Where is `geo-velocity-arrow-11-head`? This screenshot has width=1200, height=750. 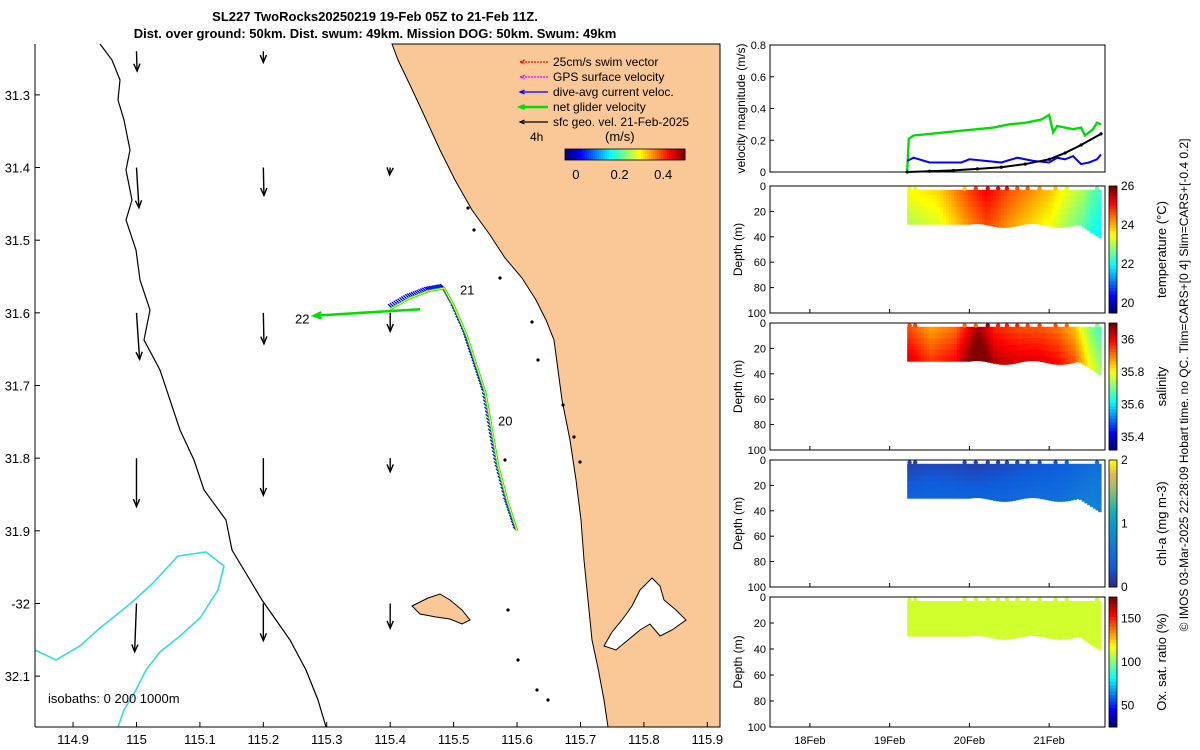 geo-velocity-arrow-11-head is located at coordinates (135, 649).